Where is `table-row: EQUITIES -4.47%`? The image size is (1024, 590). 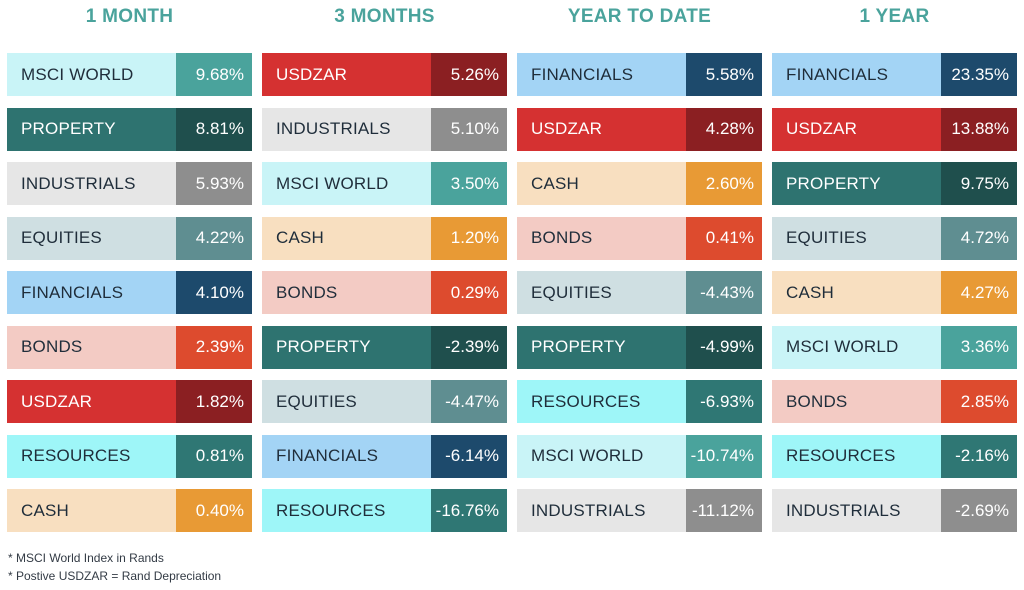 table-row: EQUITIES -4.47% is located at coordinates (384, 401).